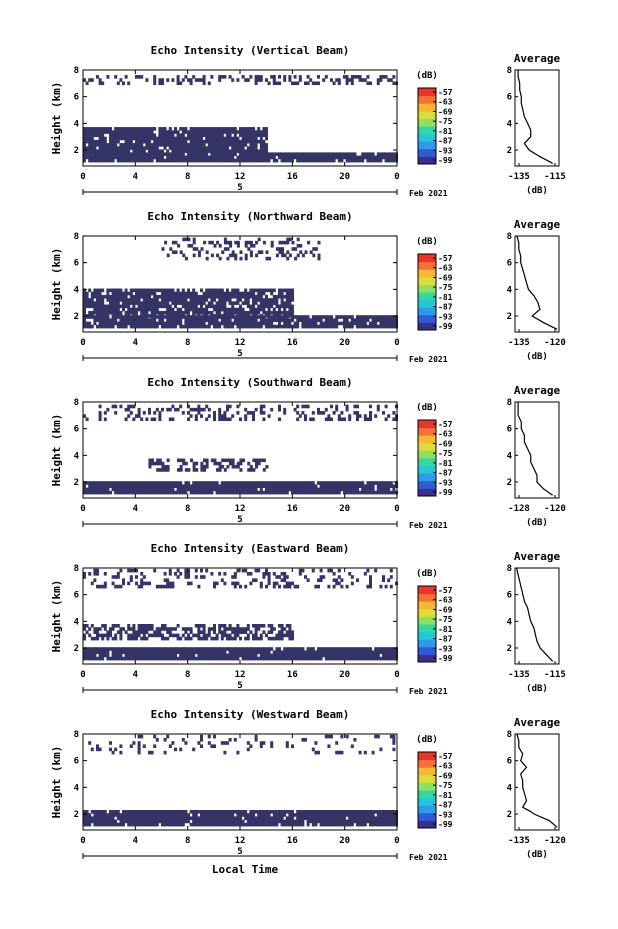 Image resolution: width=618 pixels, height=929 pixels. What do you see at coordinates (249, 216) in the screenshot?
I see `panel-title: Echo Intensity (Northward Beam)` at bounding box center [249, 216].